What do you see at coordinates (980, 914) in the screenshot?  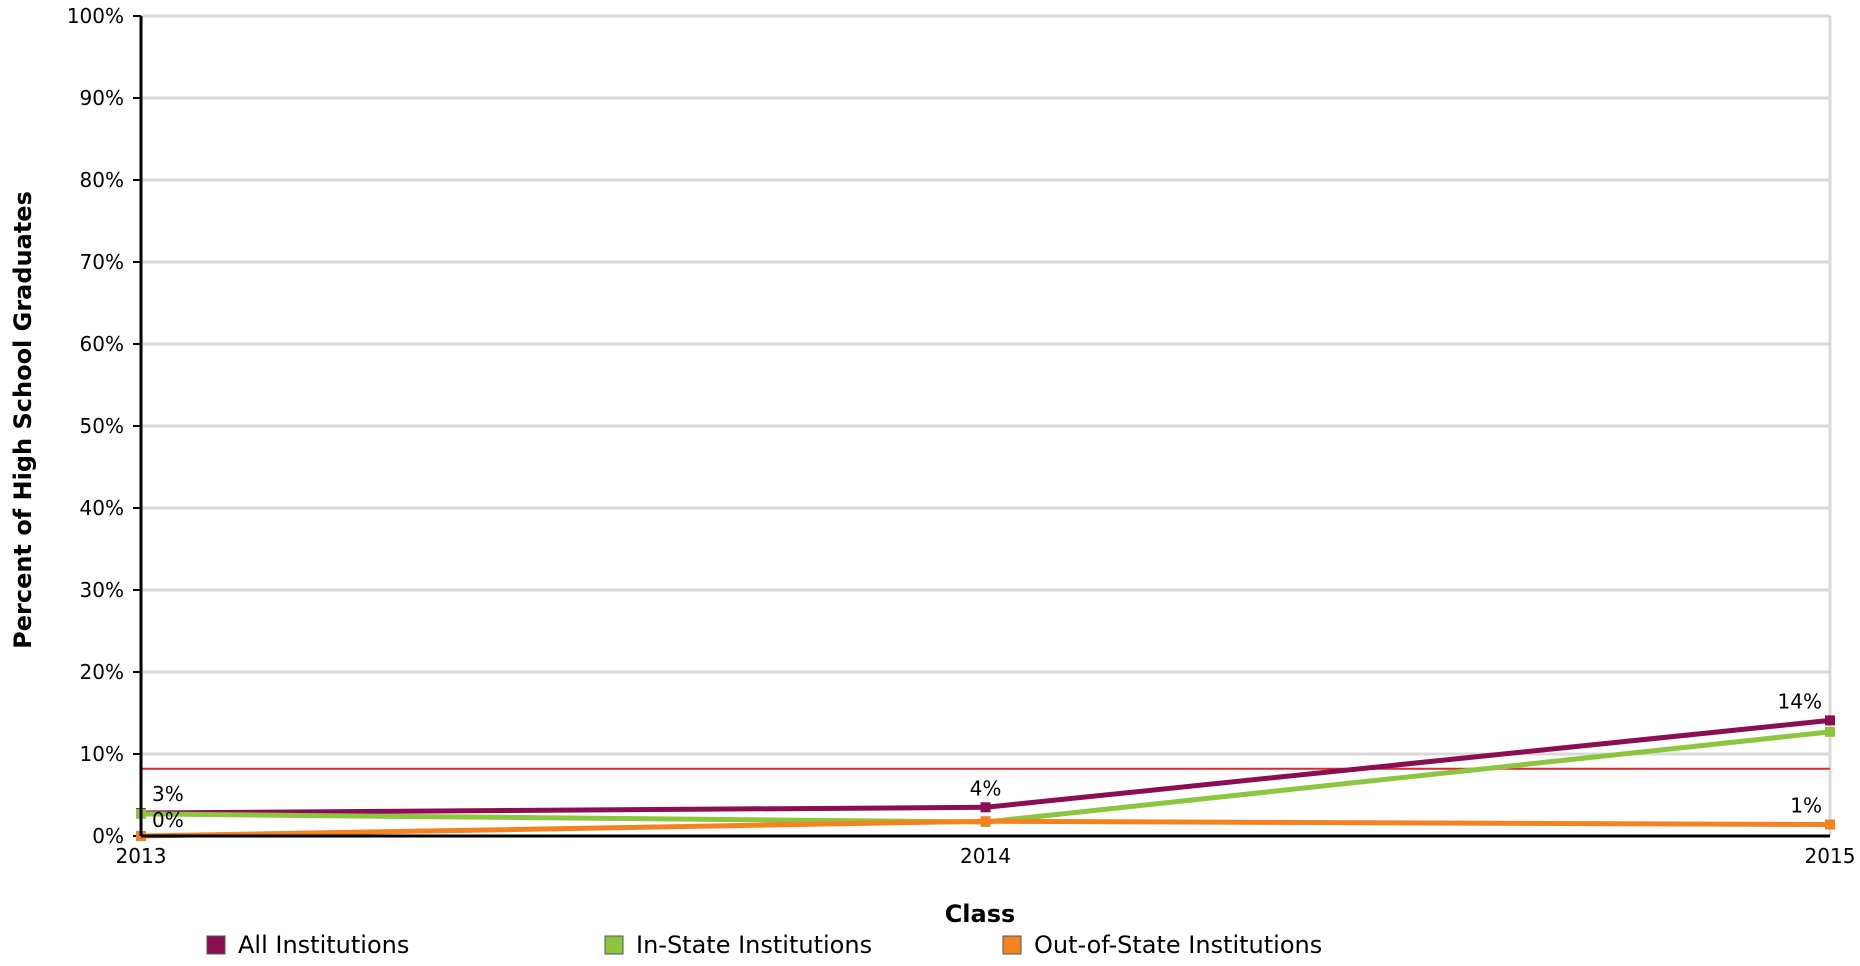 I see `x-axis-title: Class` at bounding box center [980, 914].